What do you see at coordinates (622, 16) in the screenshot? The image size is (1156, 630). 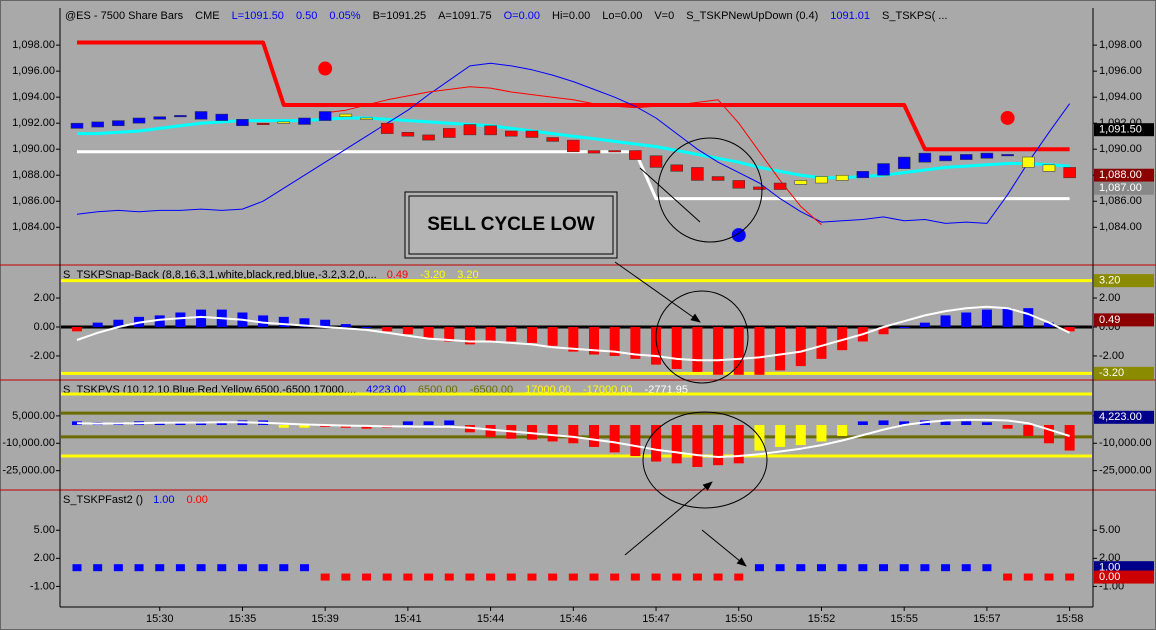 I see `legend-text: Lo=0.00` at bounding box center [622, 16].